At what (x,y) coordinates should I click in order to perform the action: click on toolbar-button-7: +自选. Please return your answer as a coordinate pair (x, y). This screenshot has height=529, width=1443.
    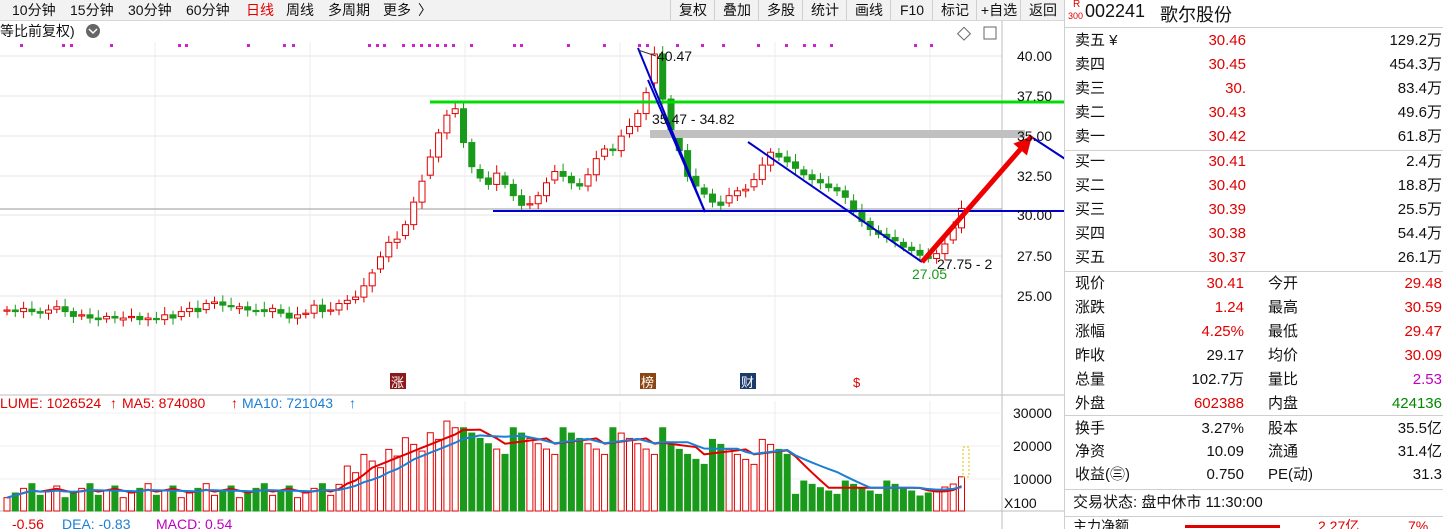
    Looking at the image, I should click on (998, 10).